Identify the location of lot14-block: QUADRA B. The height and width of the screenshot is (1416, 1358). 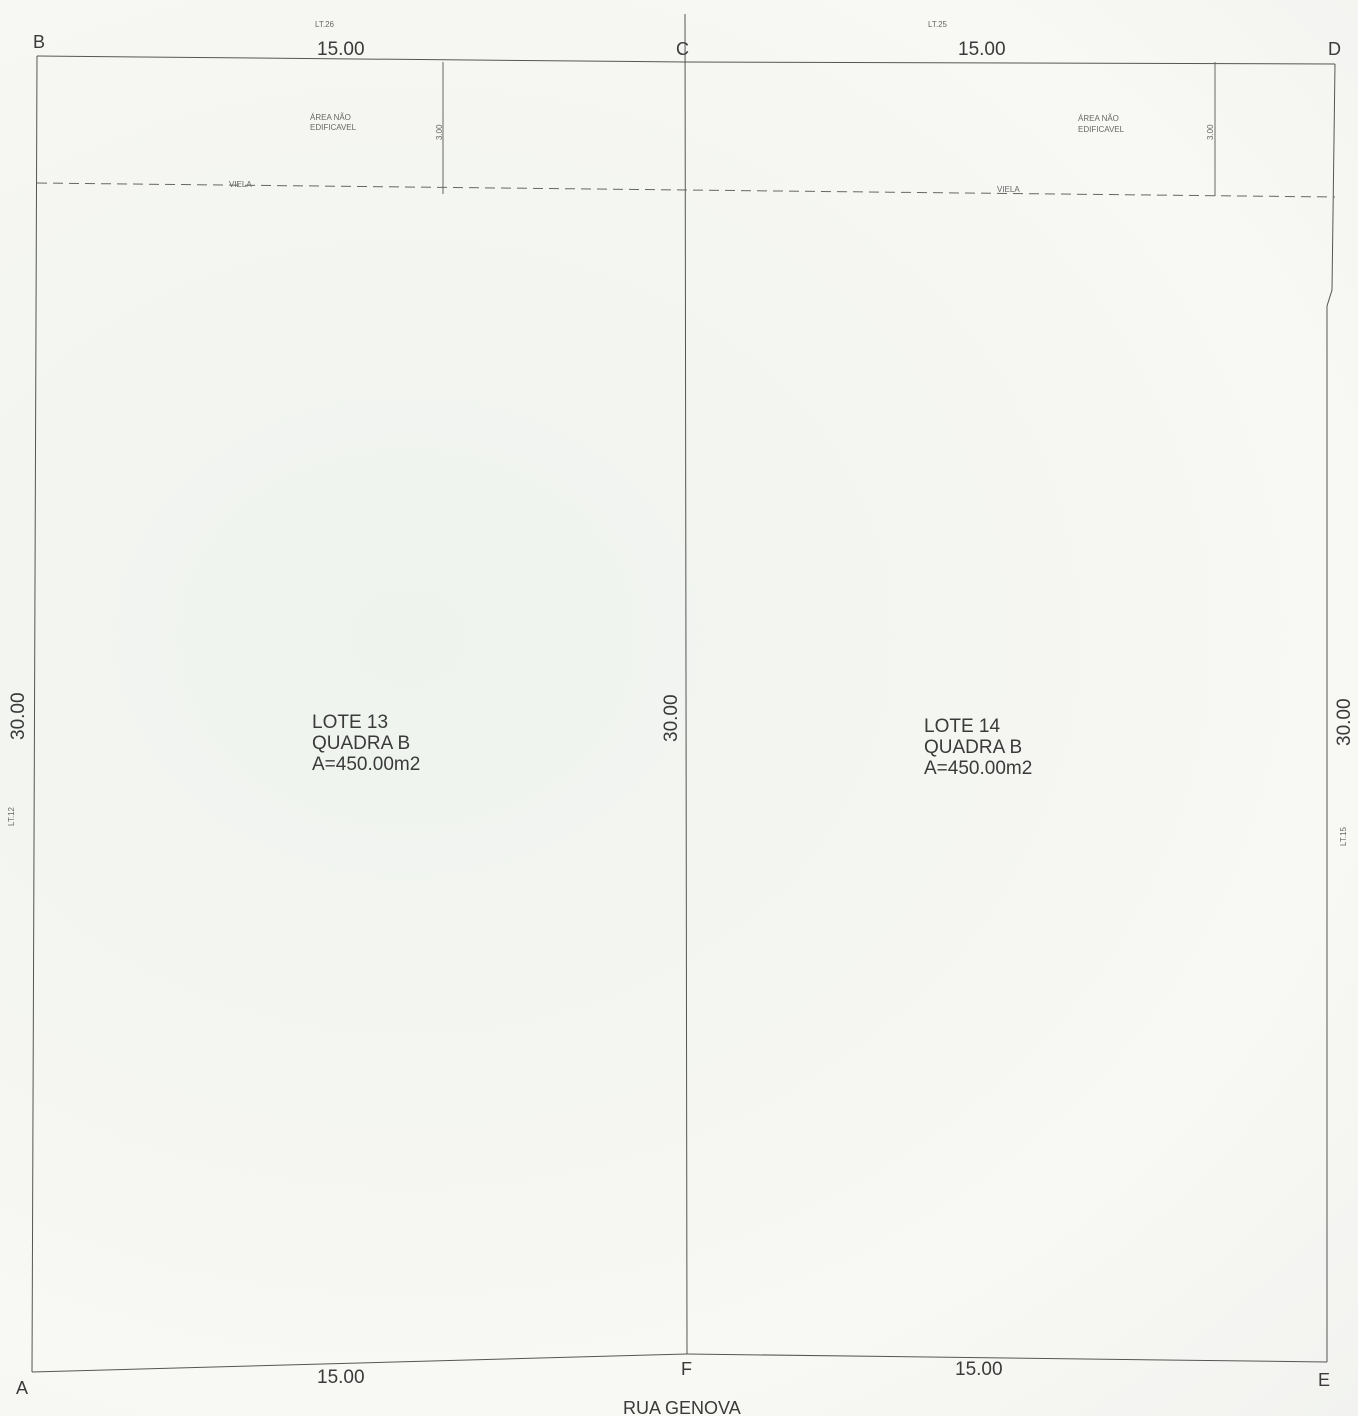
(973, 747).